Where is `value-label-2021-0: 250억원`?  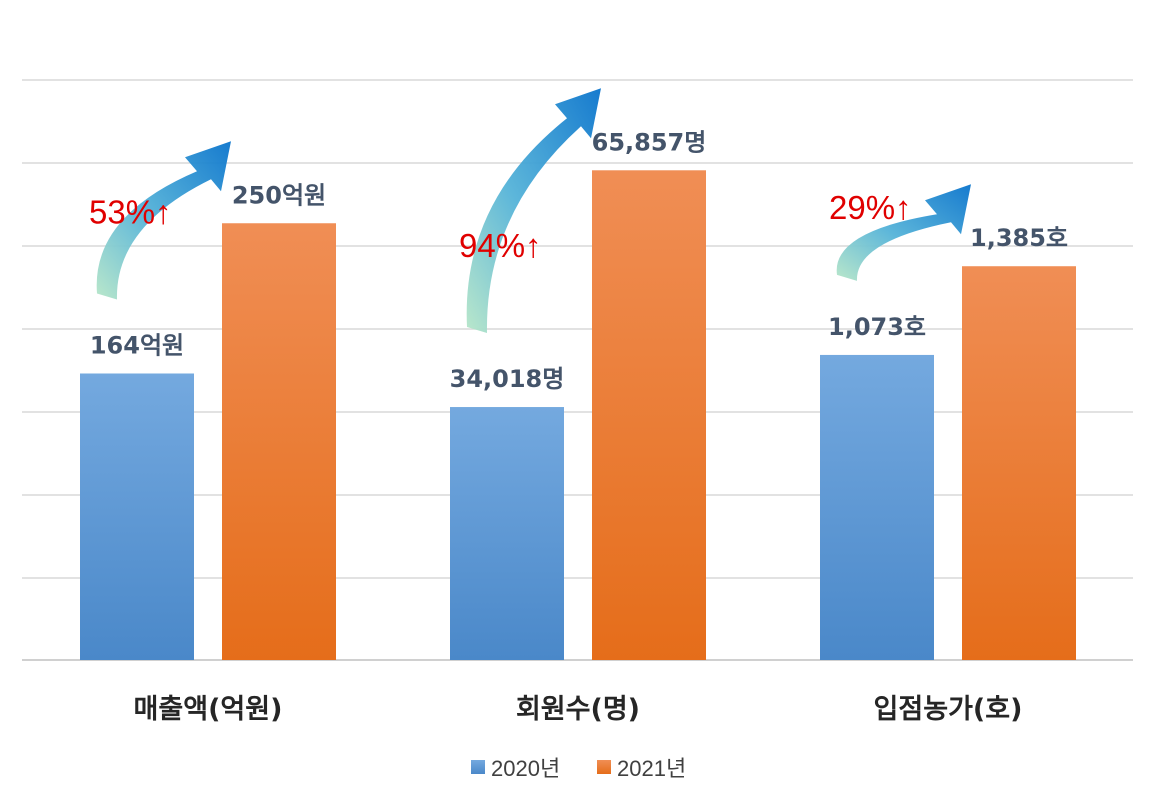 value-label-2021-0: 250억원 is located at coordinates (279, 195).